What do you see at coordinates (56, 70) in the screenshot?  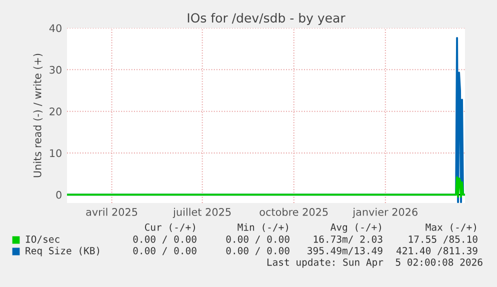 I see `y-tick-label: 30` at bounding box center [56, 70].